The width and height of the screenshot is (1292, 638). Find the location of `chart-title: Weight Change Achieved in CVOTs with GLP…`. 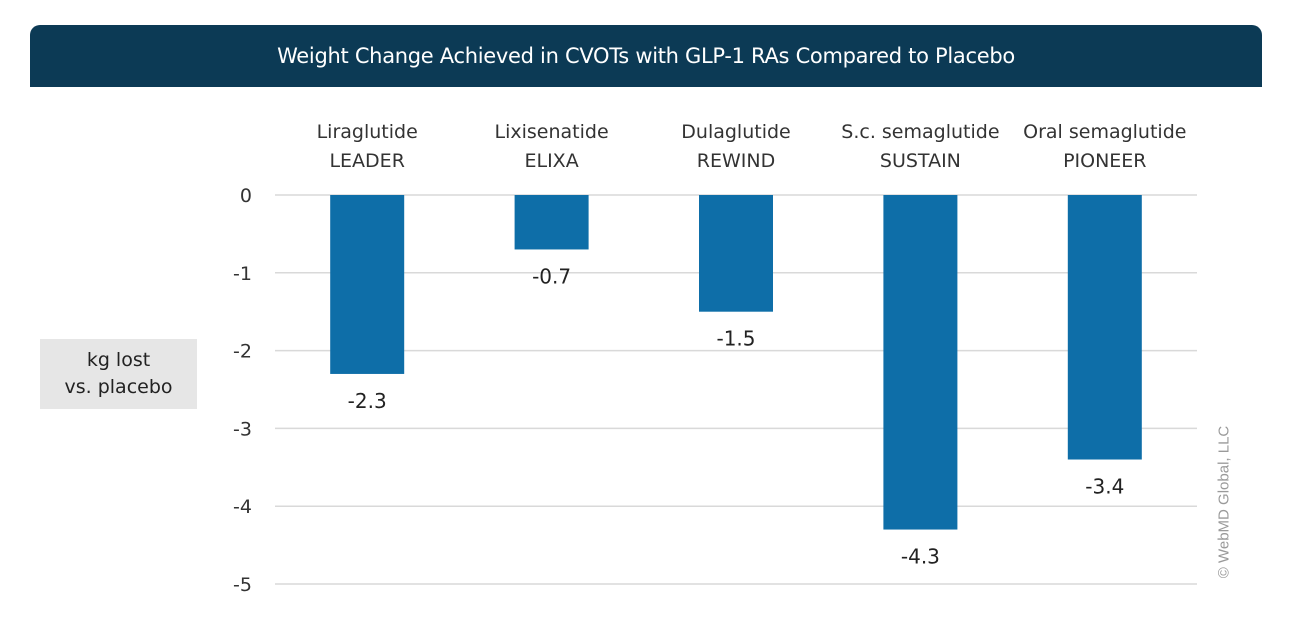

chart-title: Weight Change Achieved in CVOTs with GLP… is located at coordinates (646, 56).